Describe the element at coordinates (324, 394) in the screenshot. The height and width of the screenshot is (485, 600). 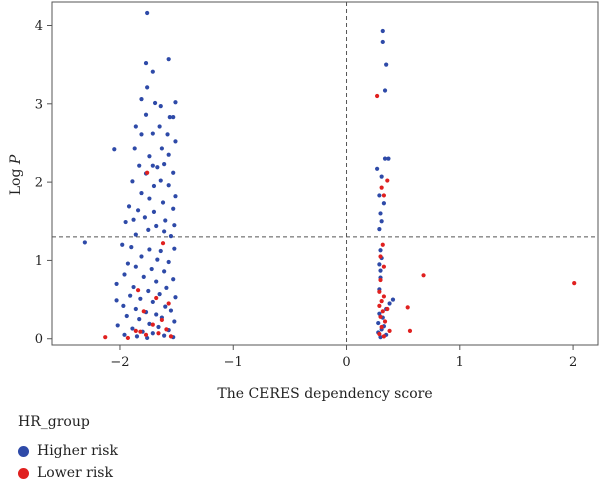
I see `x-axis-title: The CERES dependency score` at that location.